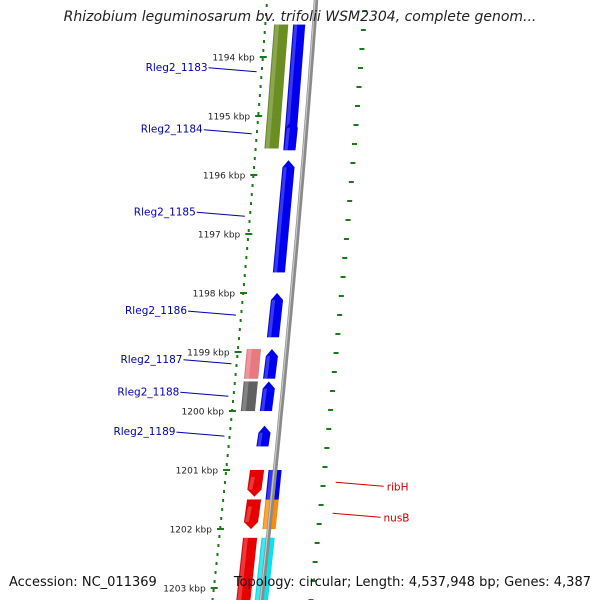 Image resolution: width=600 pixels, height=604 pixels. I want to click on rleg2-1187-feature, so click(252, 363).